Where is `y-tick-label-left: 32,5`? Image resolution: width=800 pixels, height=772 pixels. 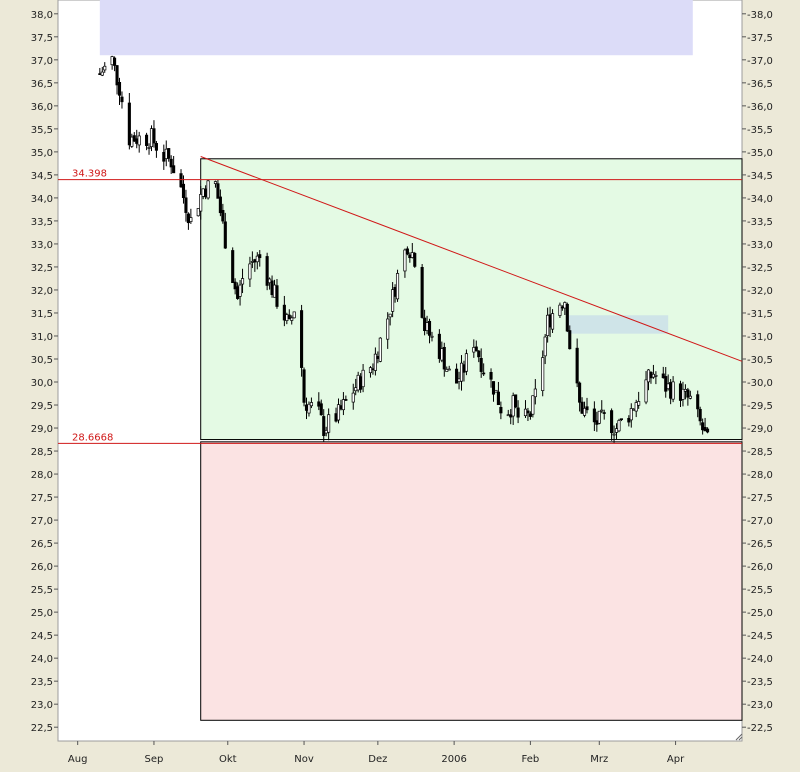
y-tick-label-left: 32,5 is located at coordinates (42, 268).